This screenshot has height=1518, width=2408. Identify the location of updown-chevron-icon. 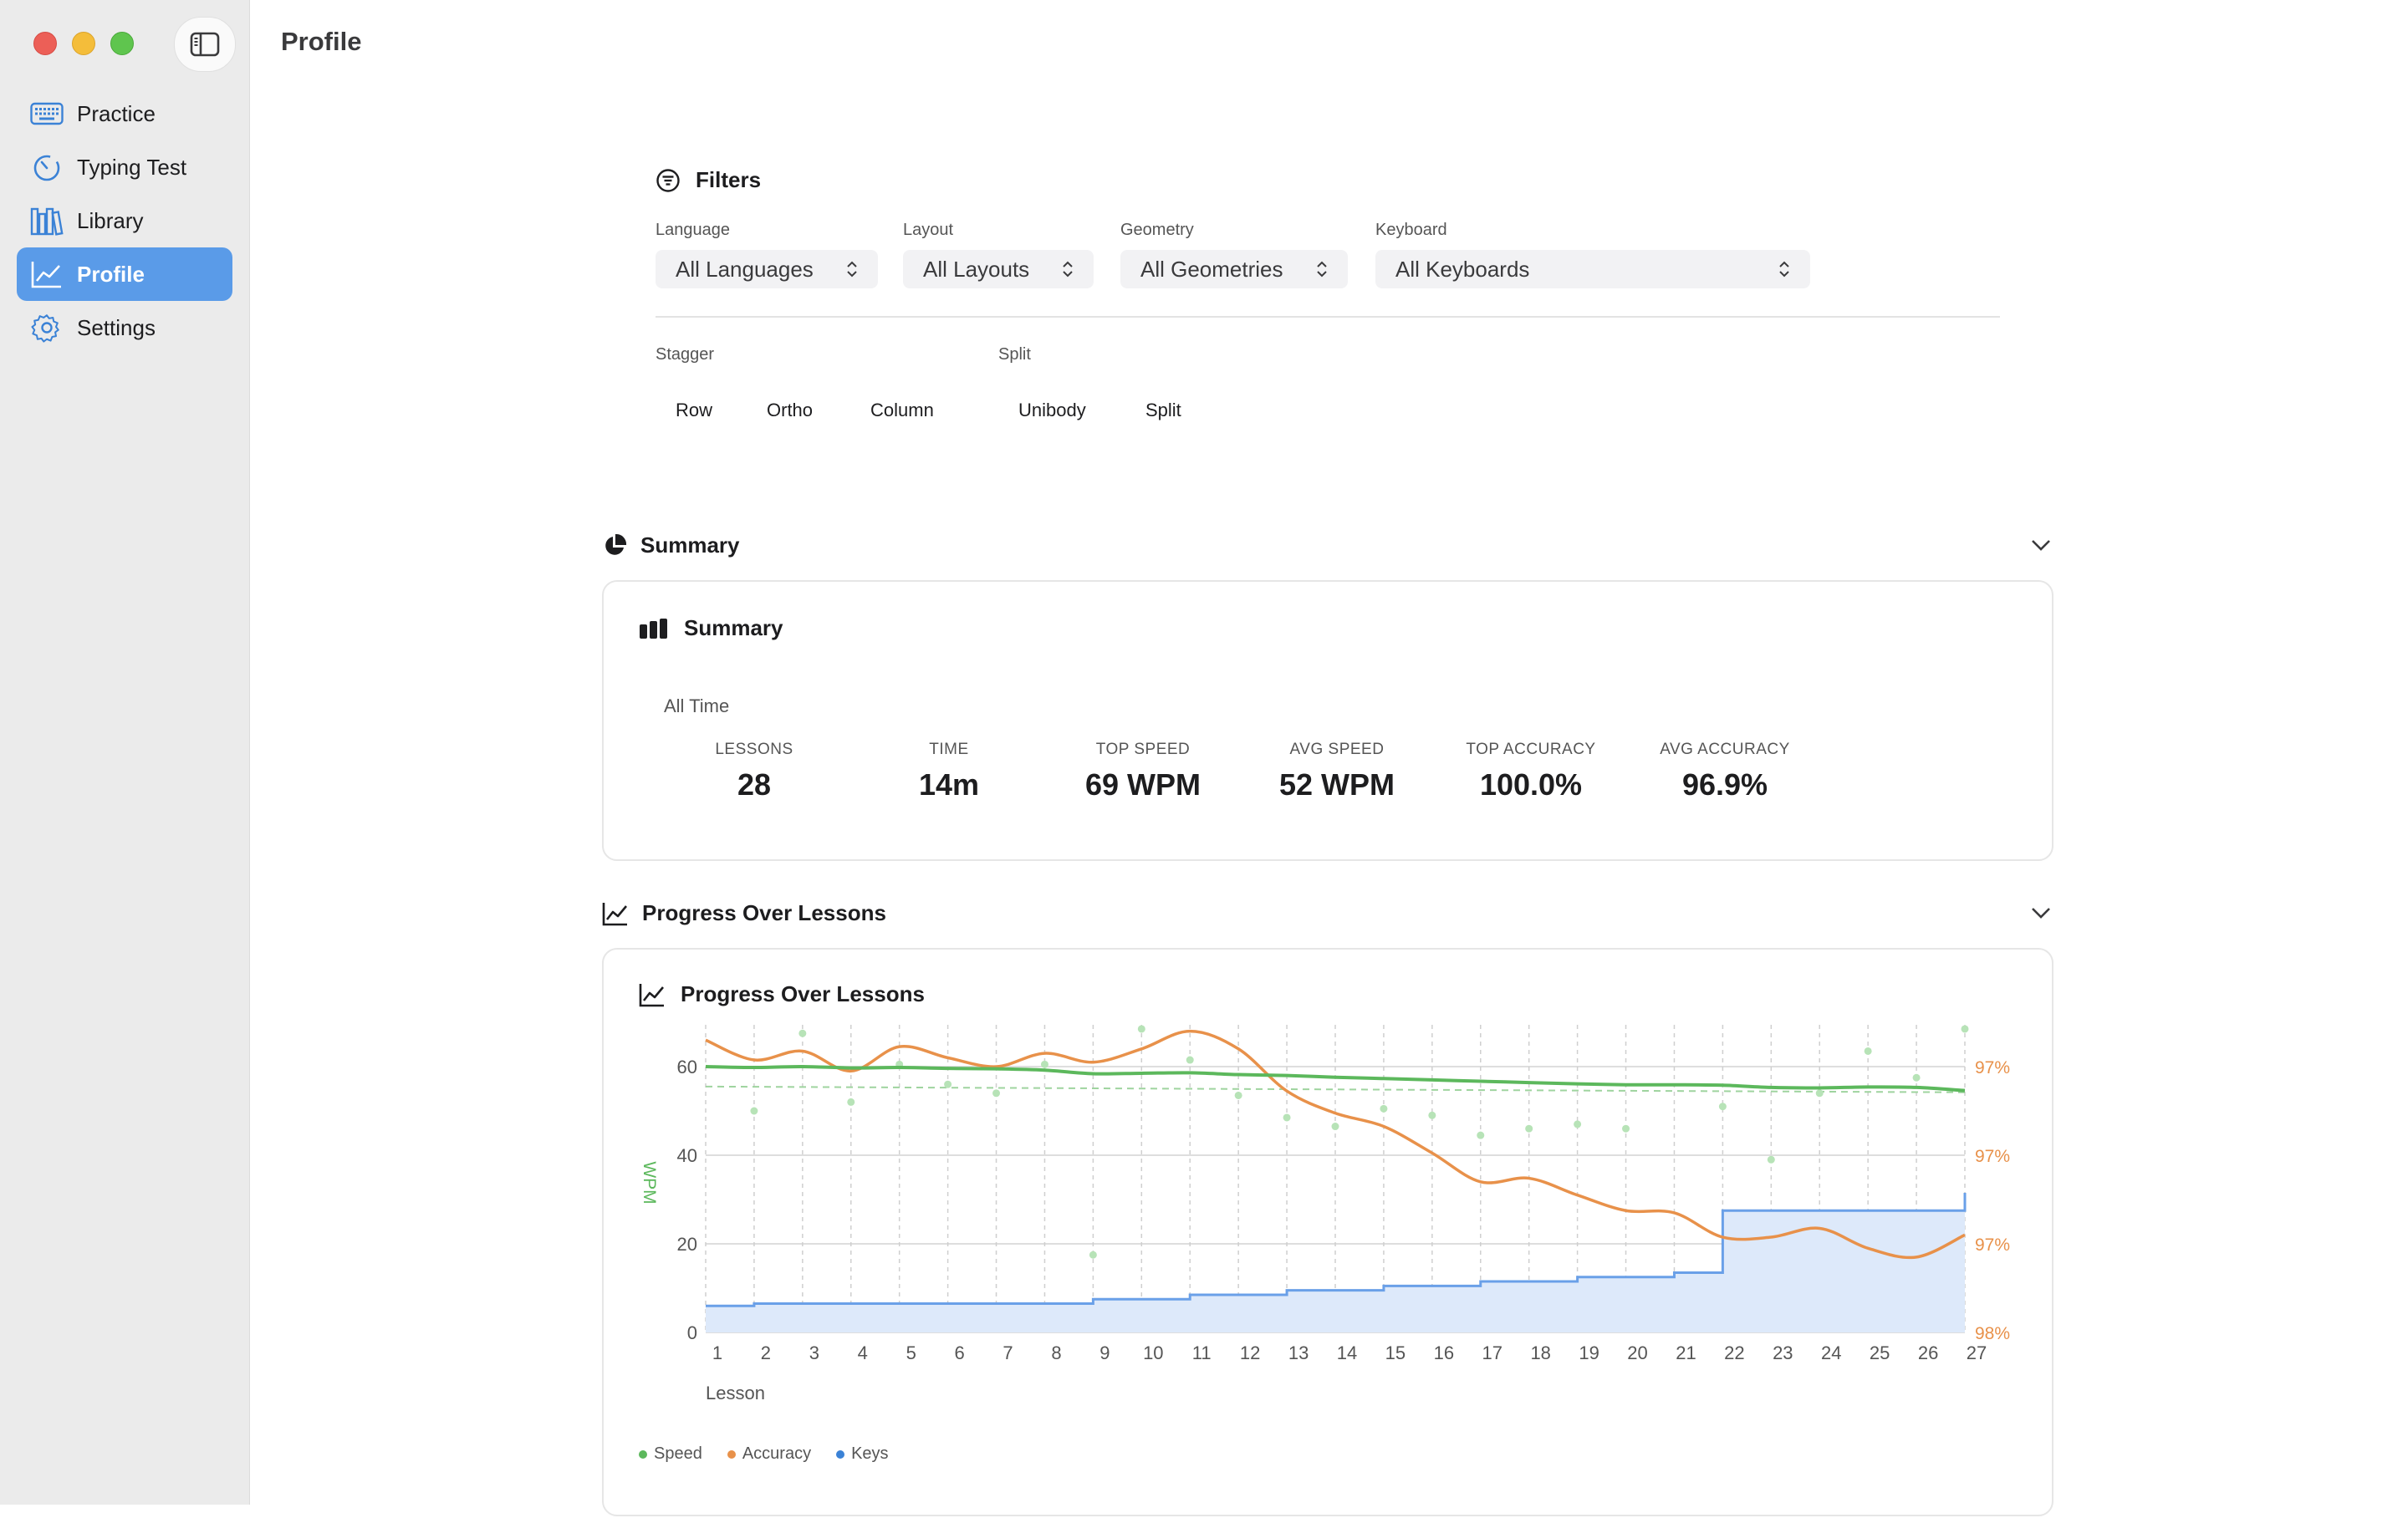
(1784, 269).